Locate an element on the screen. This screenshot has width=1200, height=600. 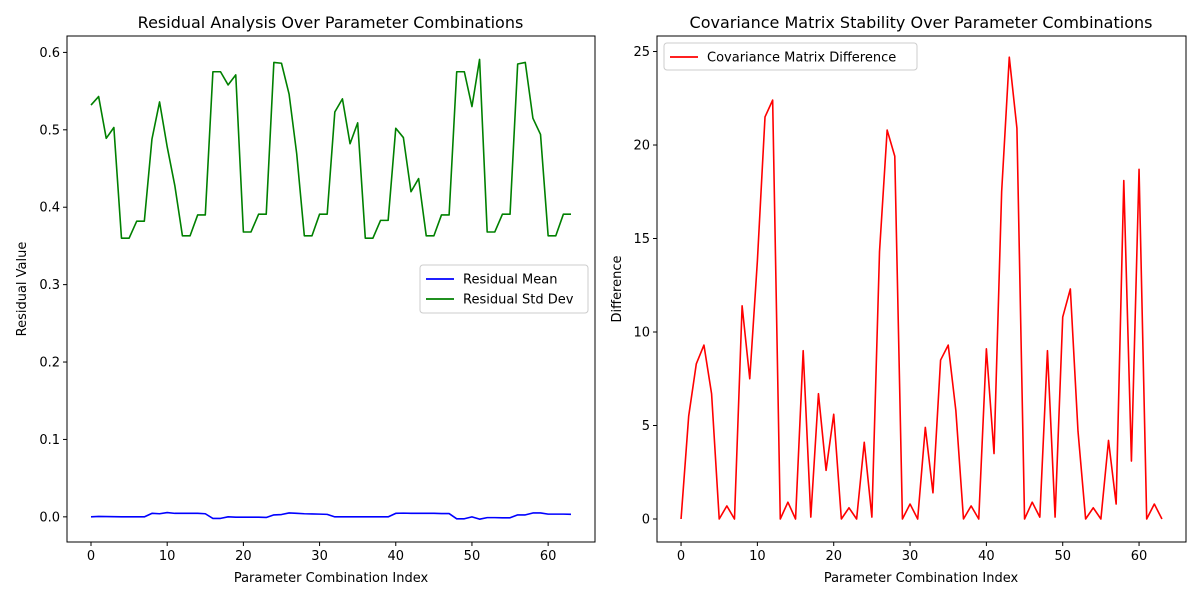
y-tick-label: 0.3 is located at coordinates (49, 285).